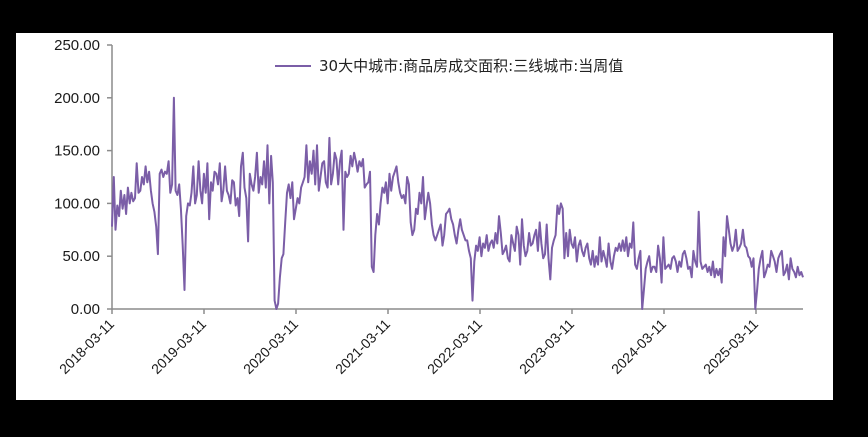 Image resolution: width=868 pixels, height=437 pixels. What do you see at coordinates (81, 256) in the screenshot?
I see `y-tick-label: 50.00` at bounding box center [81, 256].